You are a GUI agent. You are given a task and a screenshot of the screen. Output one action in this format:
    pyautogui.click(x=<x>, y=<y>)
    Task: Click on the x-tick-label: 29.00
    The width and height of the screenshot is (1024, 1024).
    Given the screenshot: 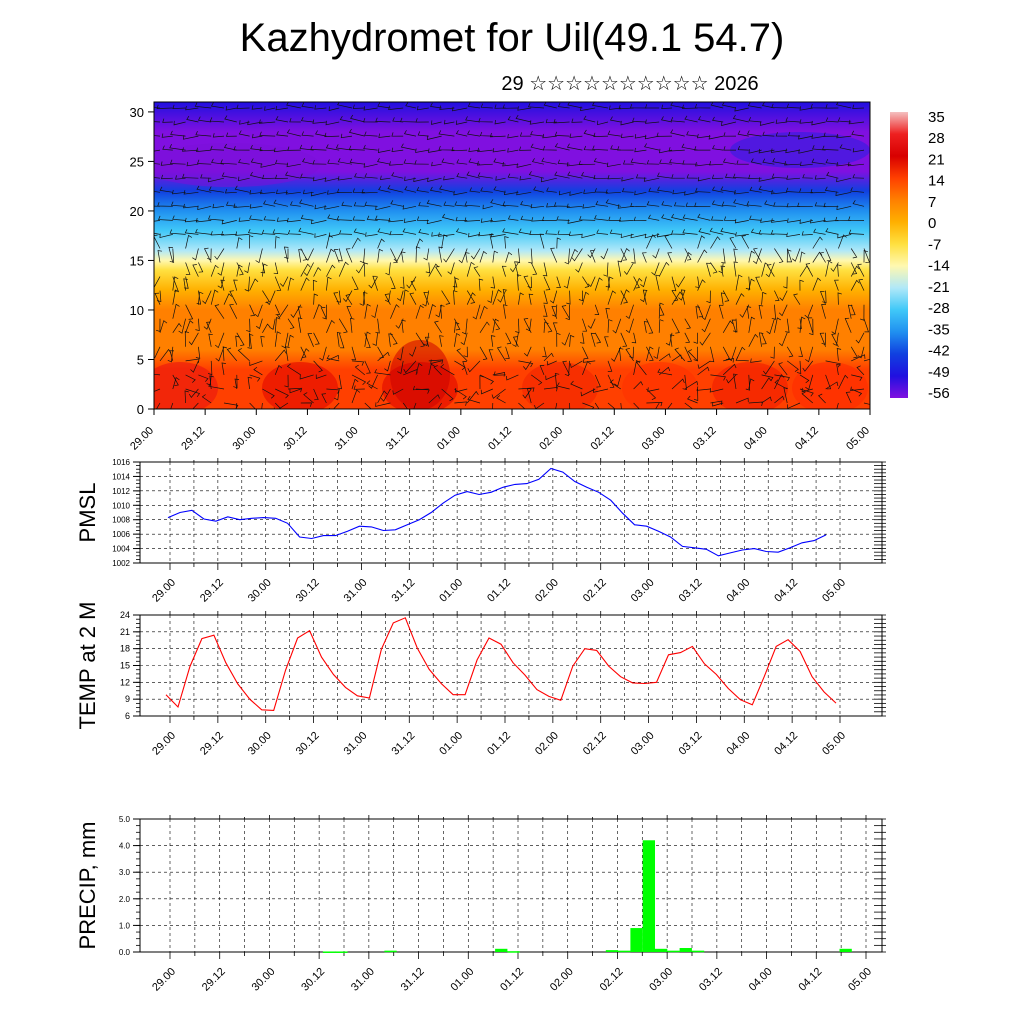 What is the action you would take?
    pyautogui.click(x=142, y=439)
    